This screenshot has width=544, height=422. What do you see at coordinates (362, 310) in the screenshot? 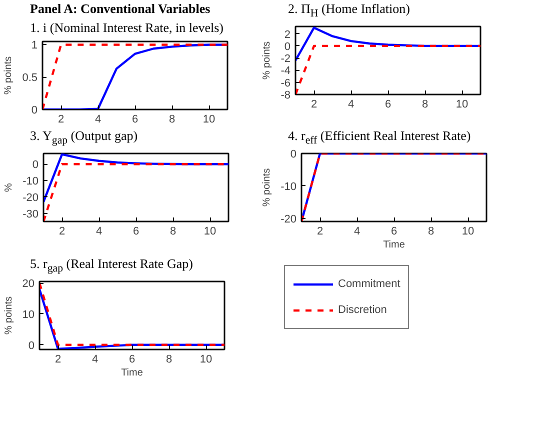
I see `legend-label: Discretion` at bounding box center [362, 310].